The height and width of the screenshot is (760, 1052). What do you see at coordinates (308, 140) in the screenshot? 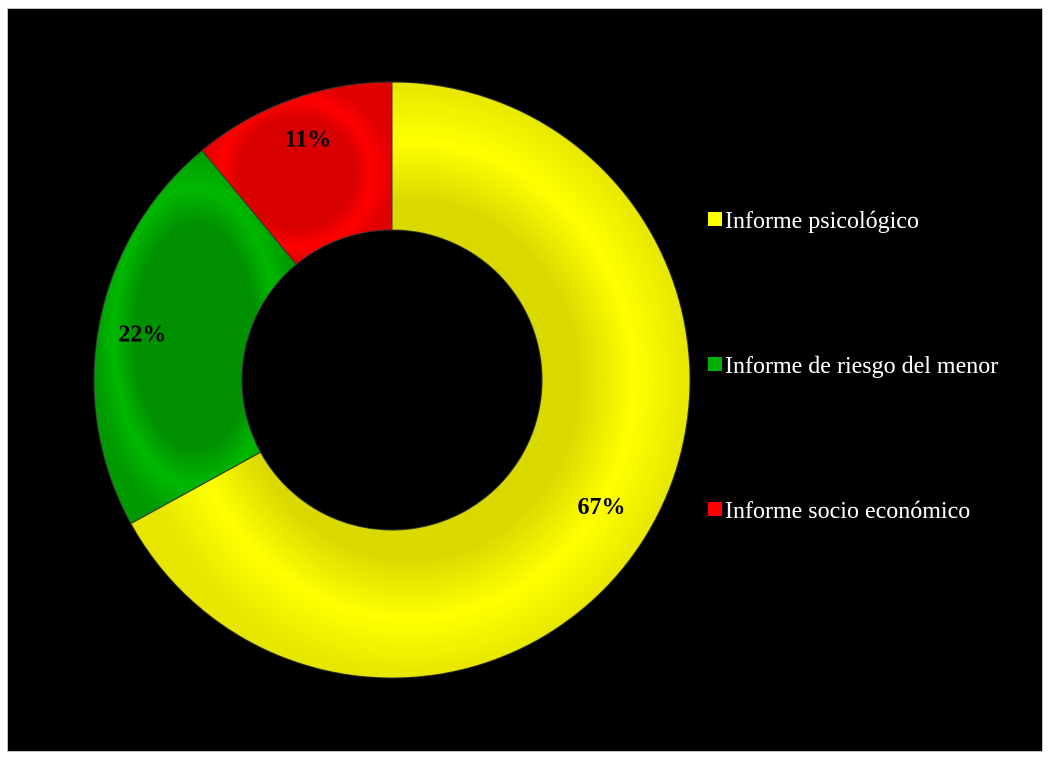
I see `data-label-informe-socio-economico: 11%` at bounding box center [308, 140].